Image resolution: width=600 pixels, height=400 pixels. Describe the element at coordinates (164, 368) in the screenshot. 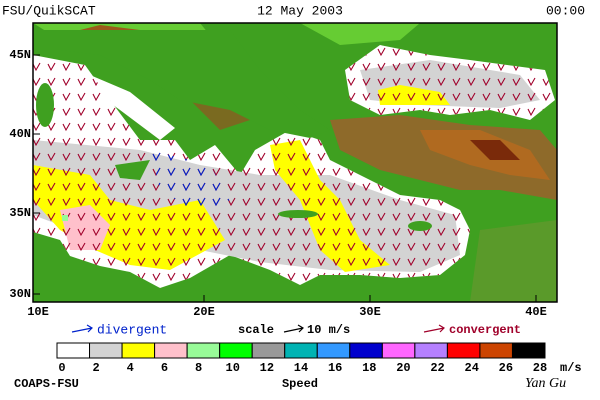

I see `colorbar-label: 6` at that location.